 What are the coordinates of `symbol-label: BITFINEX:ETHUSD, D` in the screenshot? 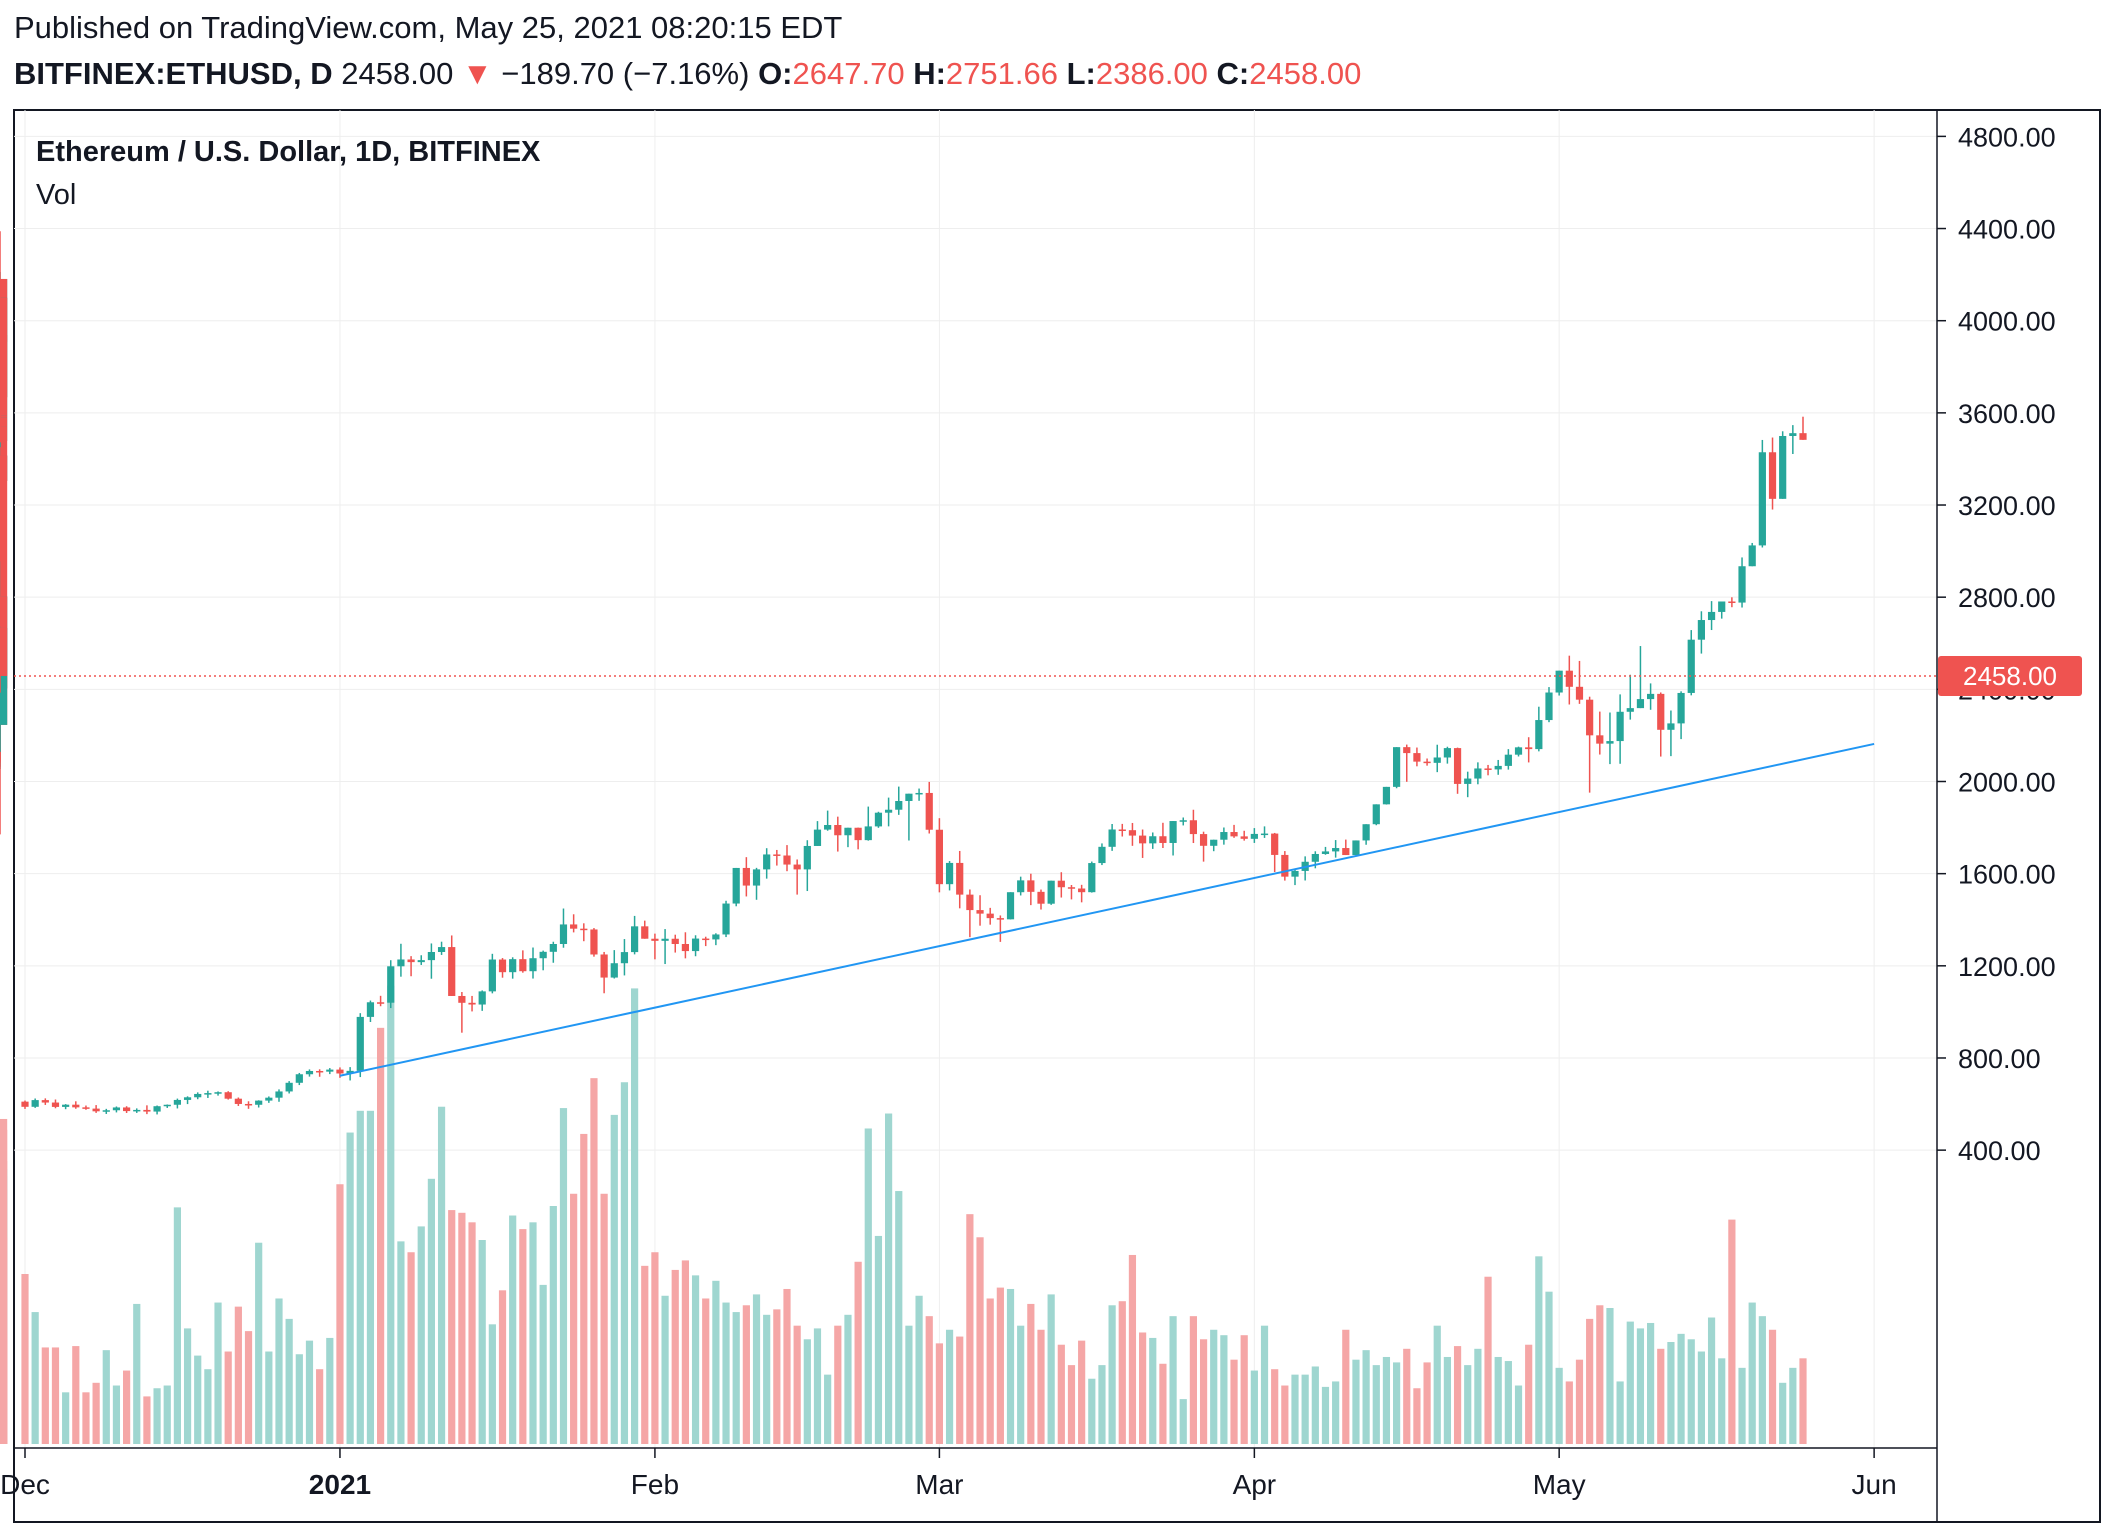 It's located at (173, 73).